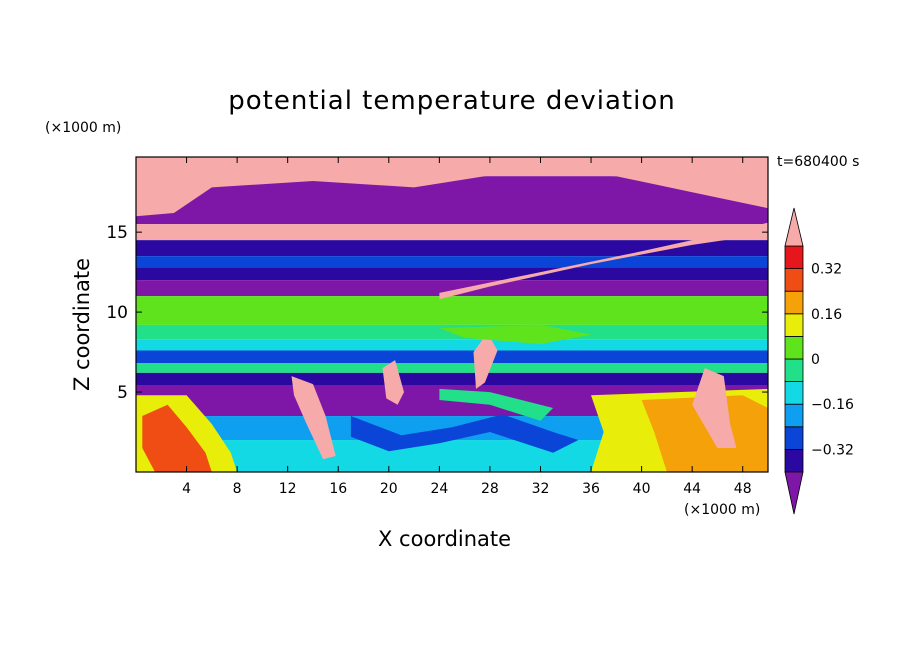  What do you see at coordinates (117, 313) in the screenshot?
I see `y-tick-label: 10` at bounding box center [117, 313].